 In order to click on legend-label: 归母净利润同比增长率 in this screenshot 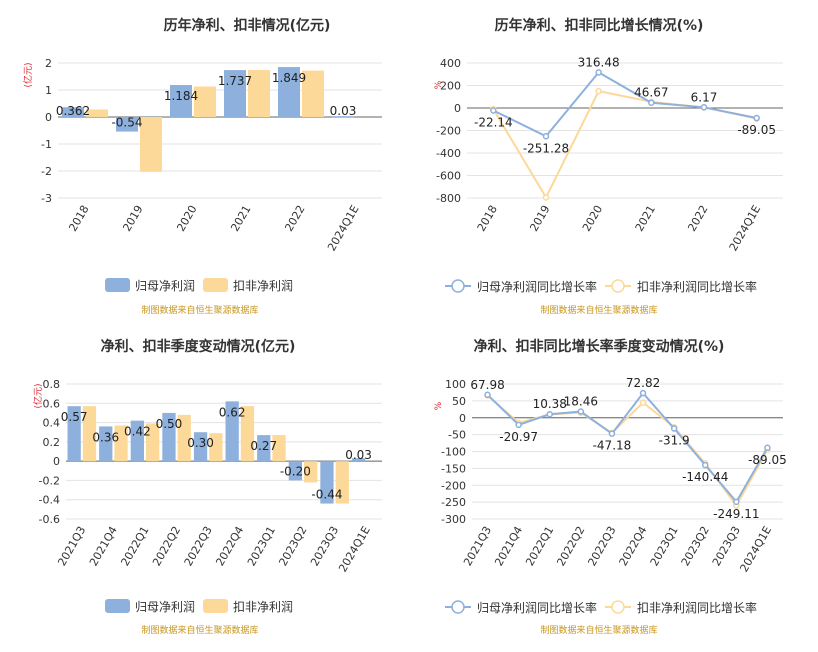, I will do `click(537, 286)`.